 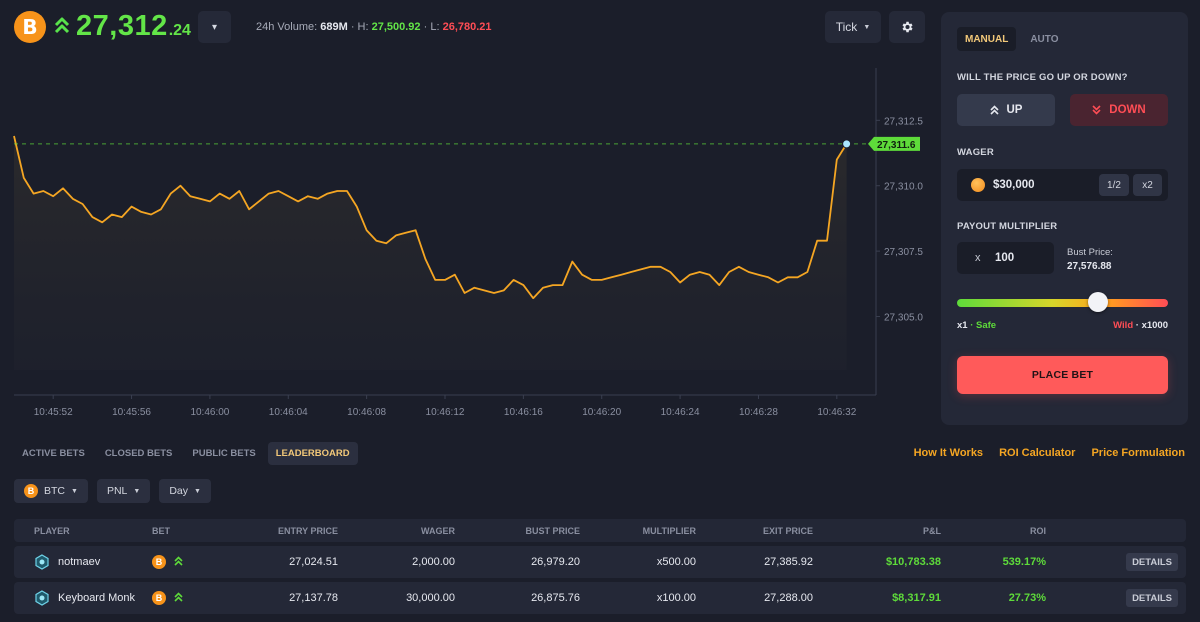 I want to click on multiplier: x100.00, so click(x=676, y=598).